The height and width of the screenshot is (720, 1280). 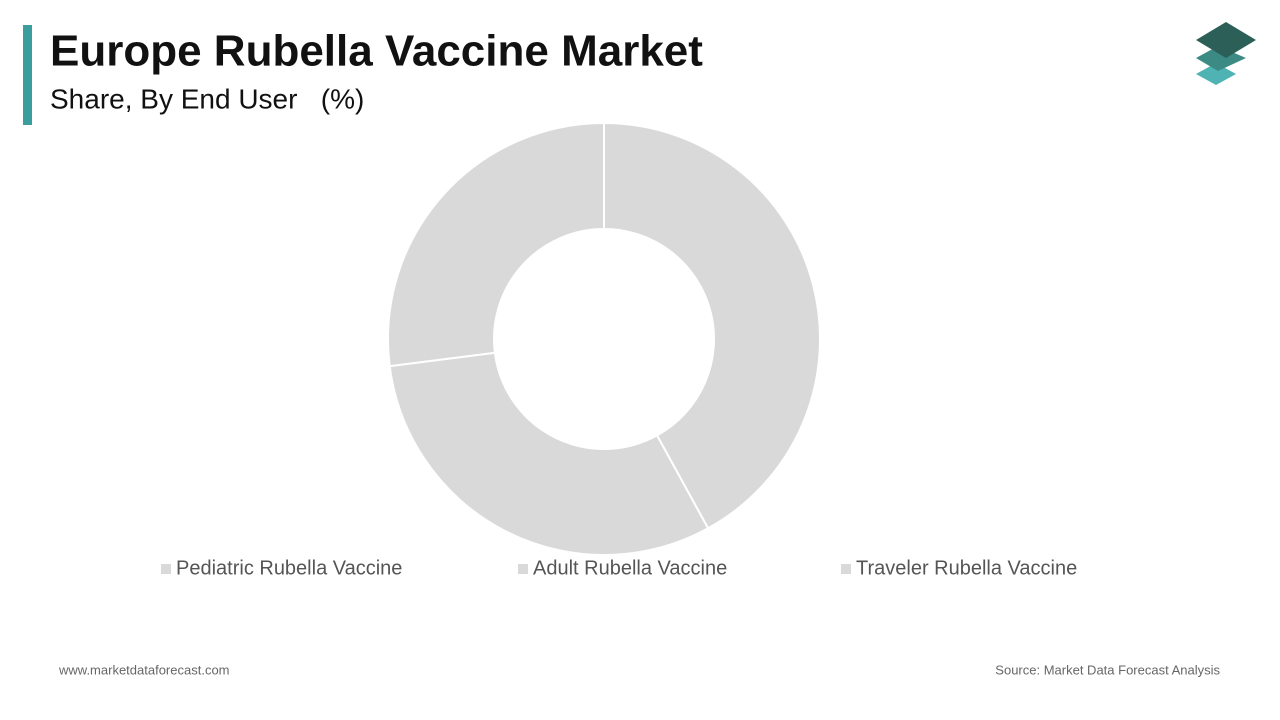 I want to click on footer-website: www.marketdataforecast.com, so click(x=144, y=669).